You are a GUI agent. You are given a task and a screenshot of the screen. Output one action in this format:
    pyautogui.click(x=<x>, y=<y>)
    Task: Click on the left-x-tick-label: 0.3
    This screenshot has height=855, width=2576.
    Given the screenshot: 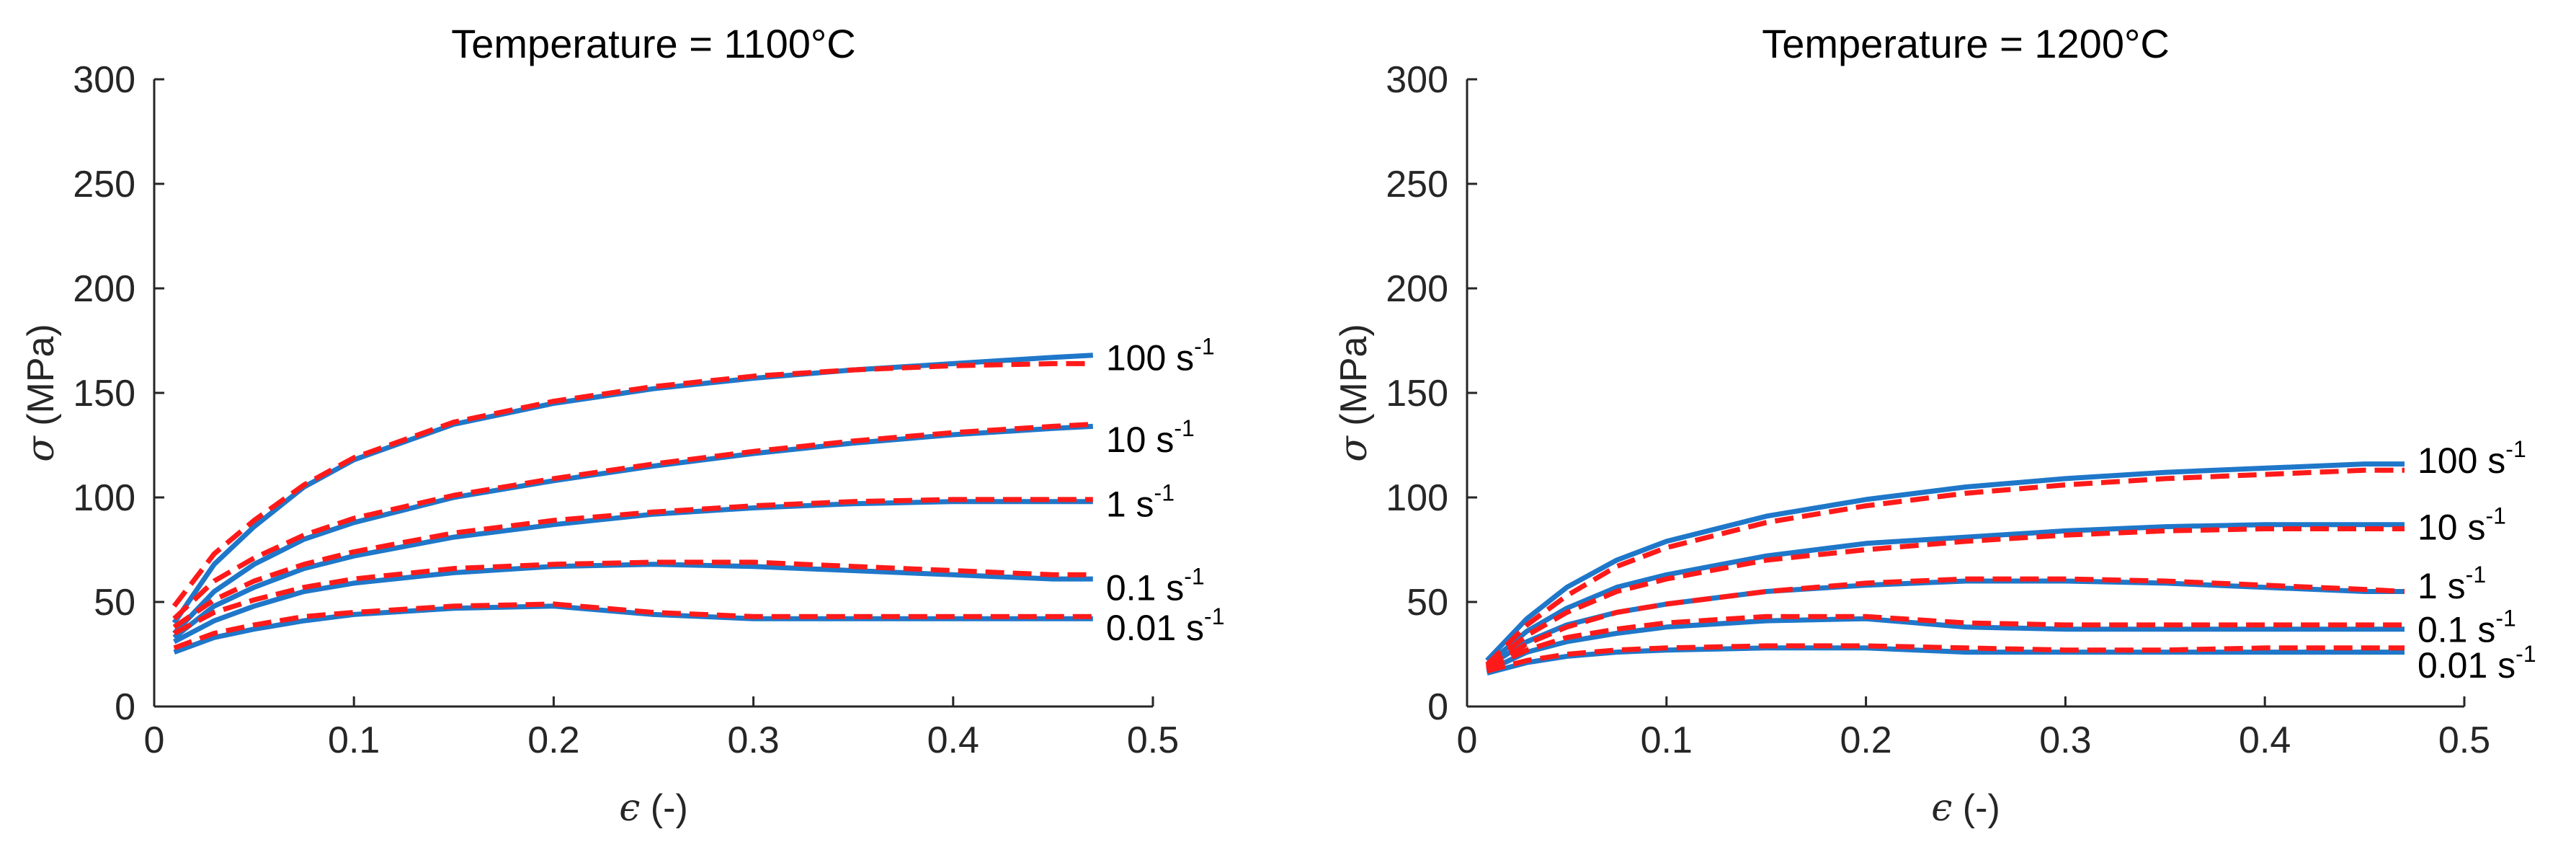 What is the action you would take?
    pyautogui.click(x=753, y=740)
    